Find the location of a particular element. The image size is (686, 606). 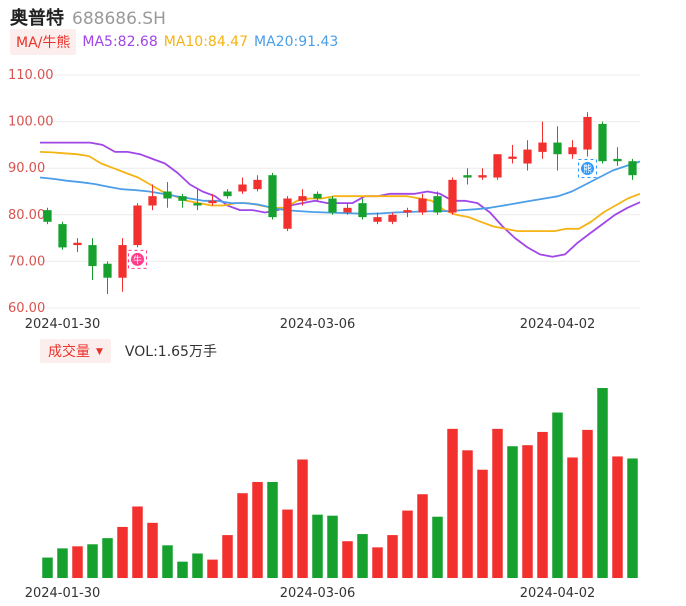

marker-label: 熊 is located at coordinates (587, 169).